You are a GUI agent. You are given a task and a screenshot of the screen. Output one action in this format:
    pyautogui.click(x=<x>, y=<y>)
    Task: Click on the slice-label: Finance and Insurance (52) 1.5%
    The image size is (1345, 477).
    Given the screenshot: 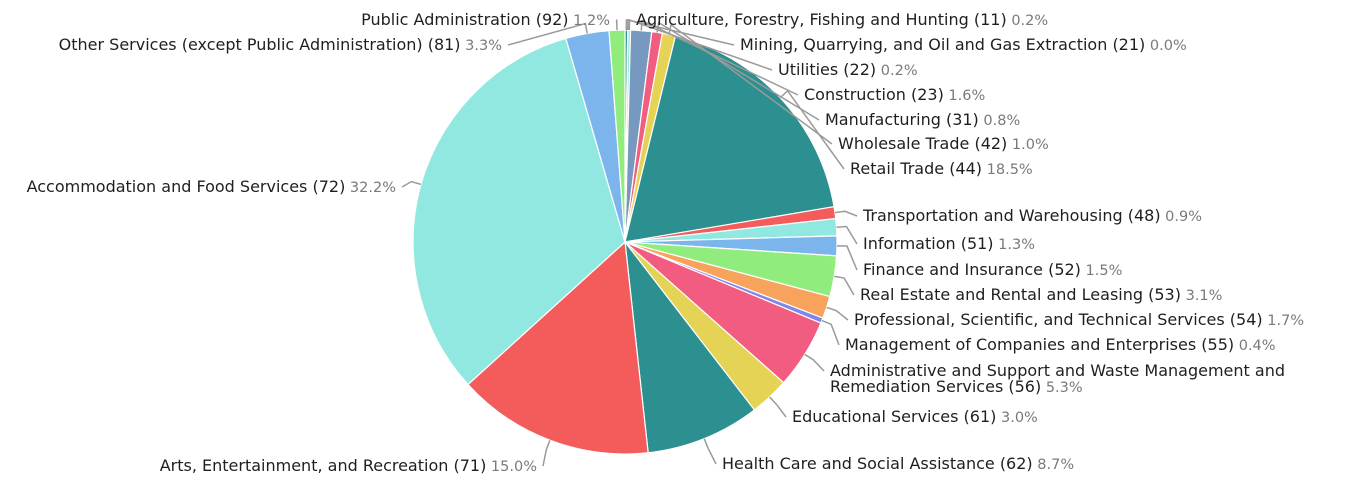 What is the action you would take?
    pyautogui.click(x=992, y=269)
    